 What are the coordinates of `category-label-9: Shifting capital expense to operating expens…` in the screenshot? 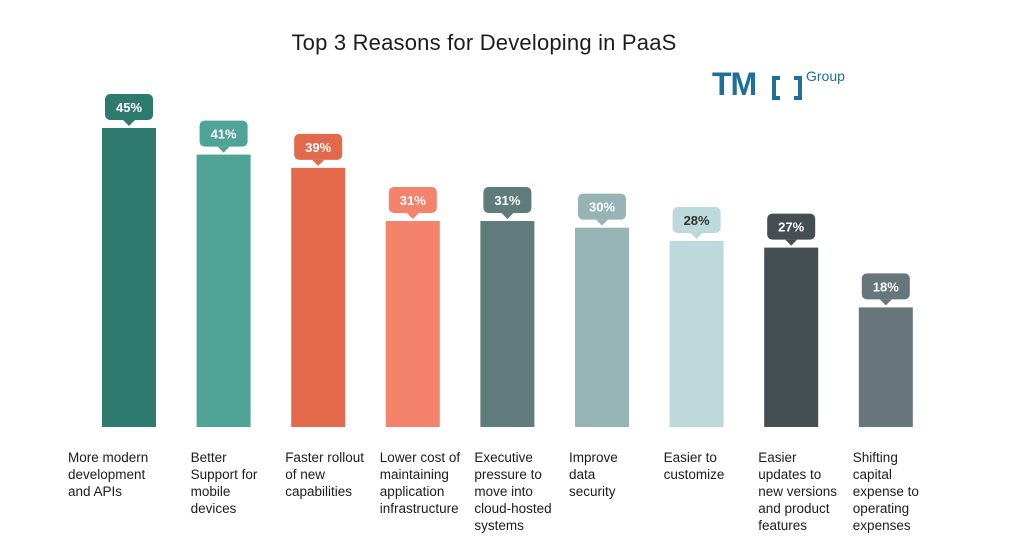 It's located at (886, 491).